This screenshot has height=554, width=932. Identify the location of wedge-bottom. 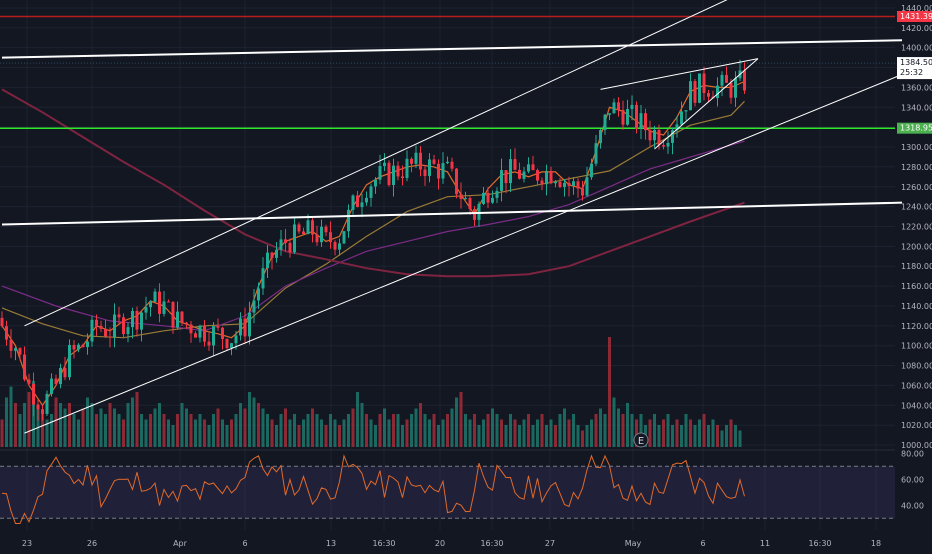
(706, 104).